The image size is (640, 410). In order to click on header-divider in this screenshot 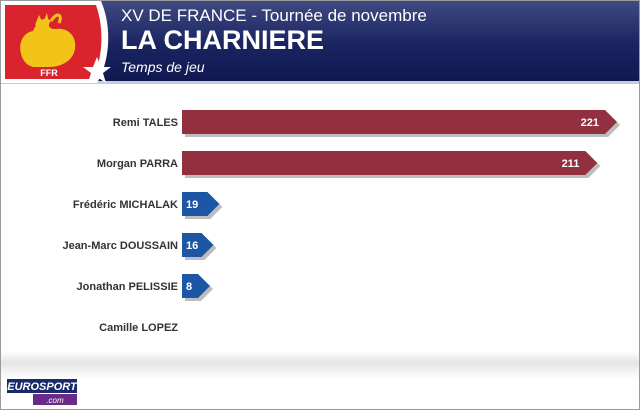, I will do `click(320, 82)`.